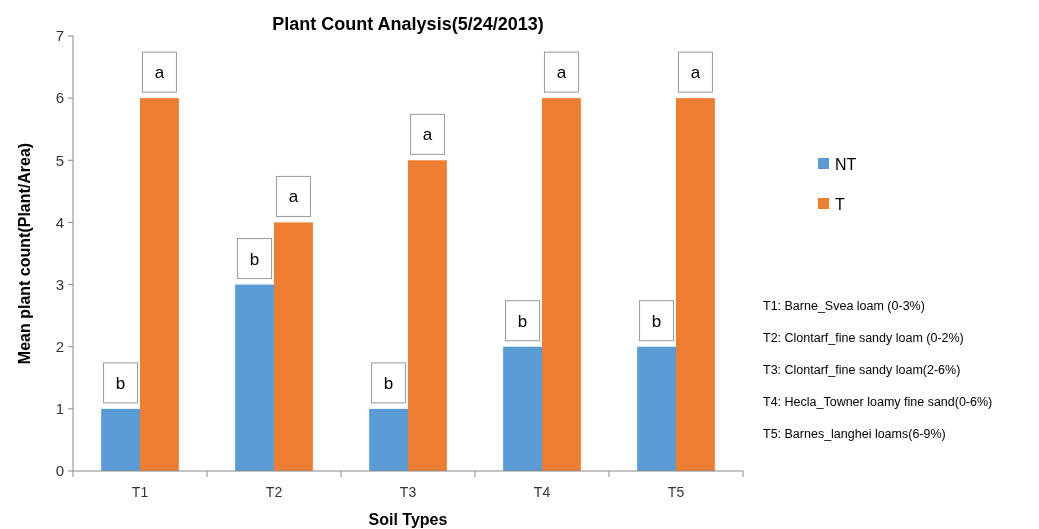 The width and height of the screenshot is (1039, 529). What do you see at coordinates (863, 338) in the screenshot?
I see `text: T2: Clontarf_fine sandy loam (0-2%)` at bounding box center [863, 338].